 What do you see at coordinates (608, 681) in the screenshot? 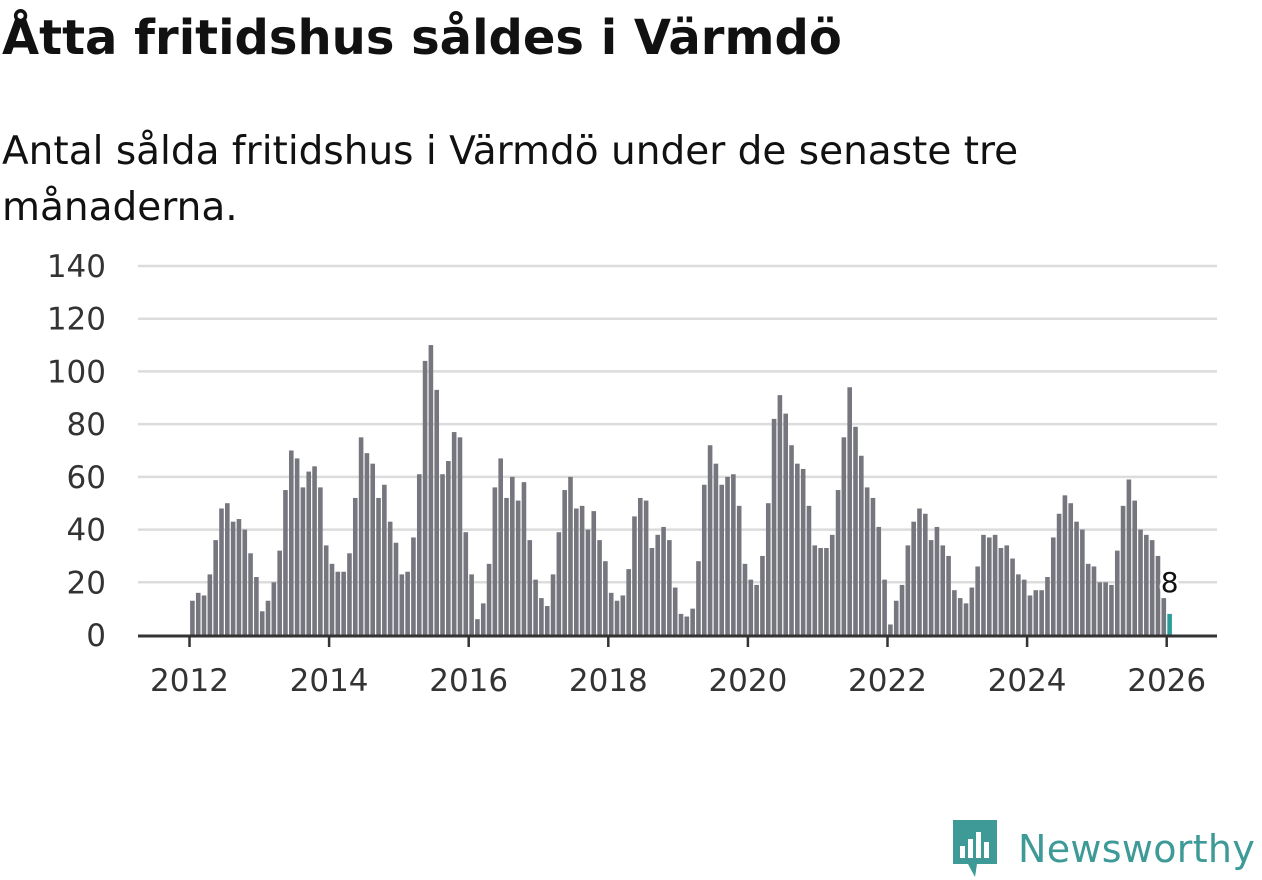
I see `x-tick-label: 2018` at bounding box center [608, 681].